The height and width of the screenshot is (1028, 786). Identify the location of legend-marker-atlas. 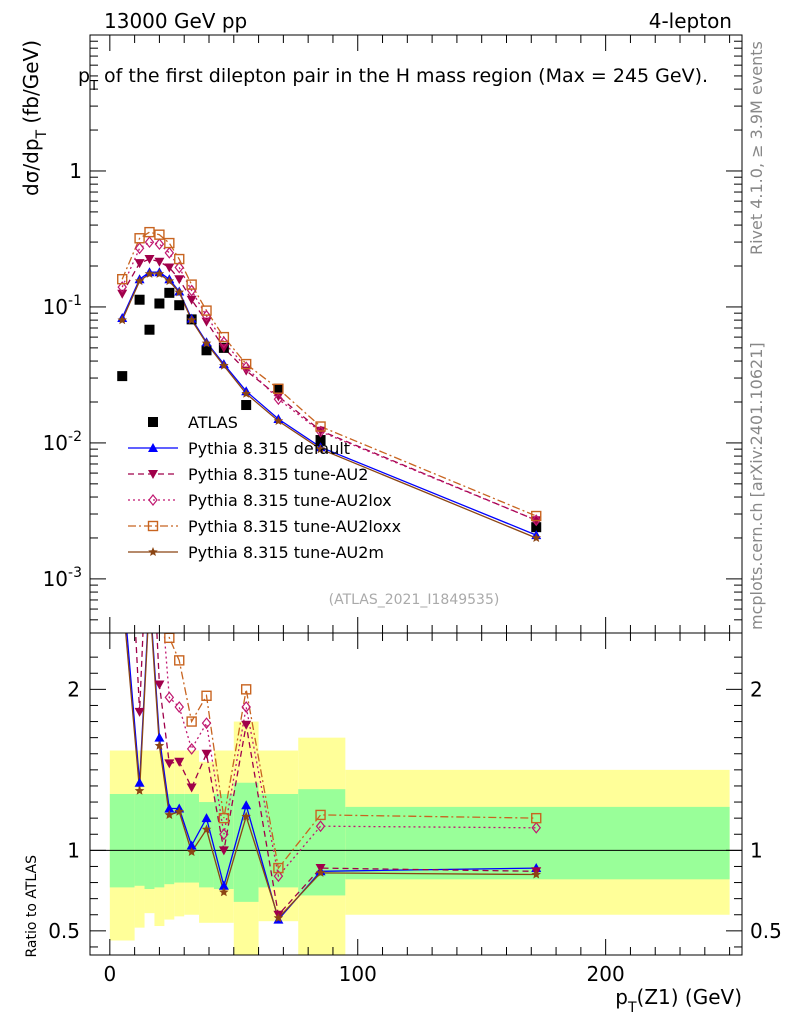
(153, 422).